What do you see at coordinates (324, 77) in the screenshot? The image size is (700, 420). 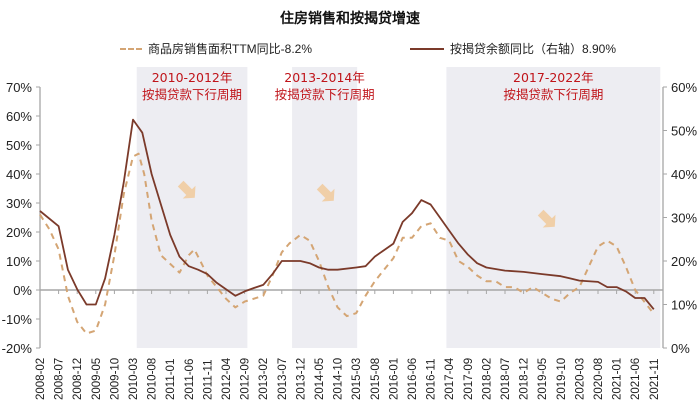 I see `period-label-year: 2013-2014年` at bounding box center [324, 77].